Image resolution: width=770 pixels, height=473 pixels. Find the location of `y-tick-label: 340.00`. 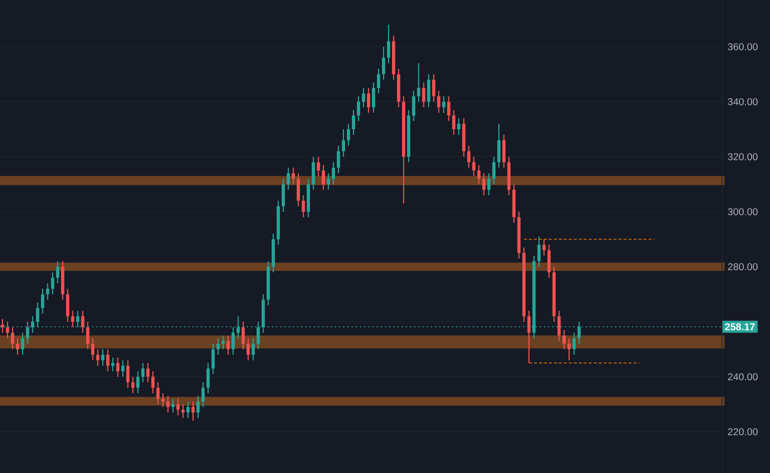

y-tick-label: 340.00 is located at coordinates (743, 102).